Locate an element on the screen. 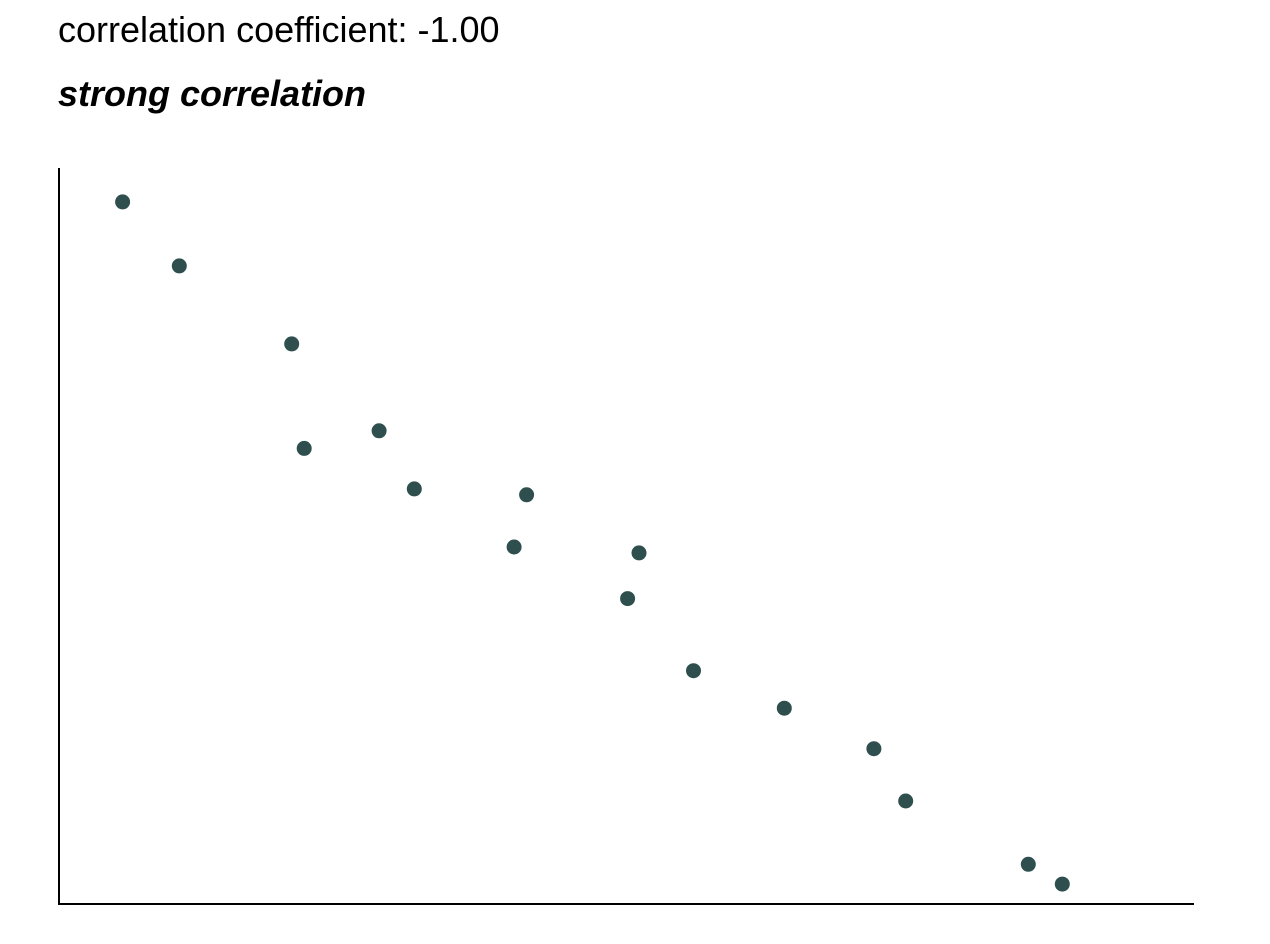  correlation-coefficient-text: correlation coefficient: -1.00 is located at coordinates (279, 29).